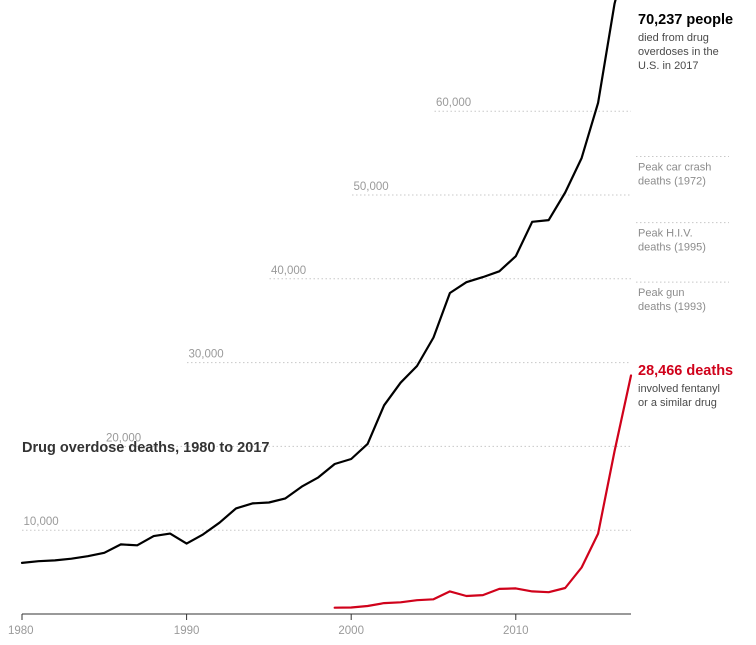  What do you see at coordinates (371, 187) in the screenshot?
I see `y-tick-label: 50,000` at bounding box center [371, 187].